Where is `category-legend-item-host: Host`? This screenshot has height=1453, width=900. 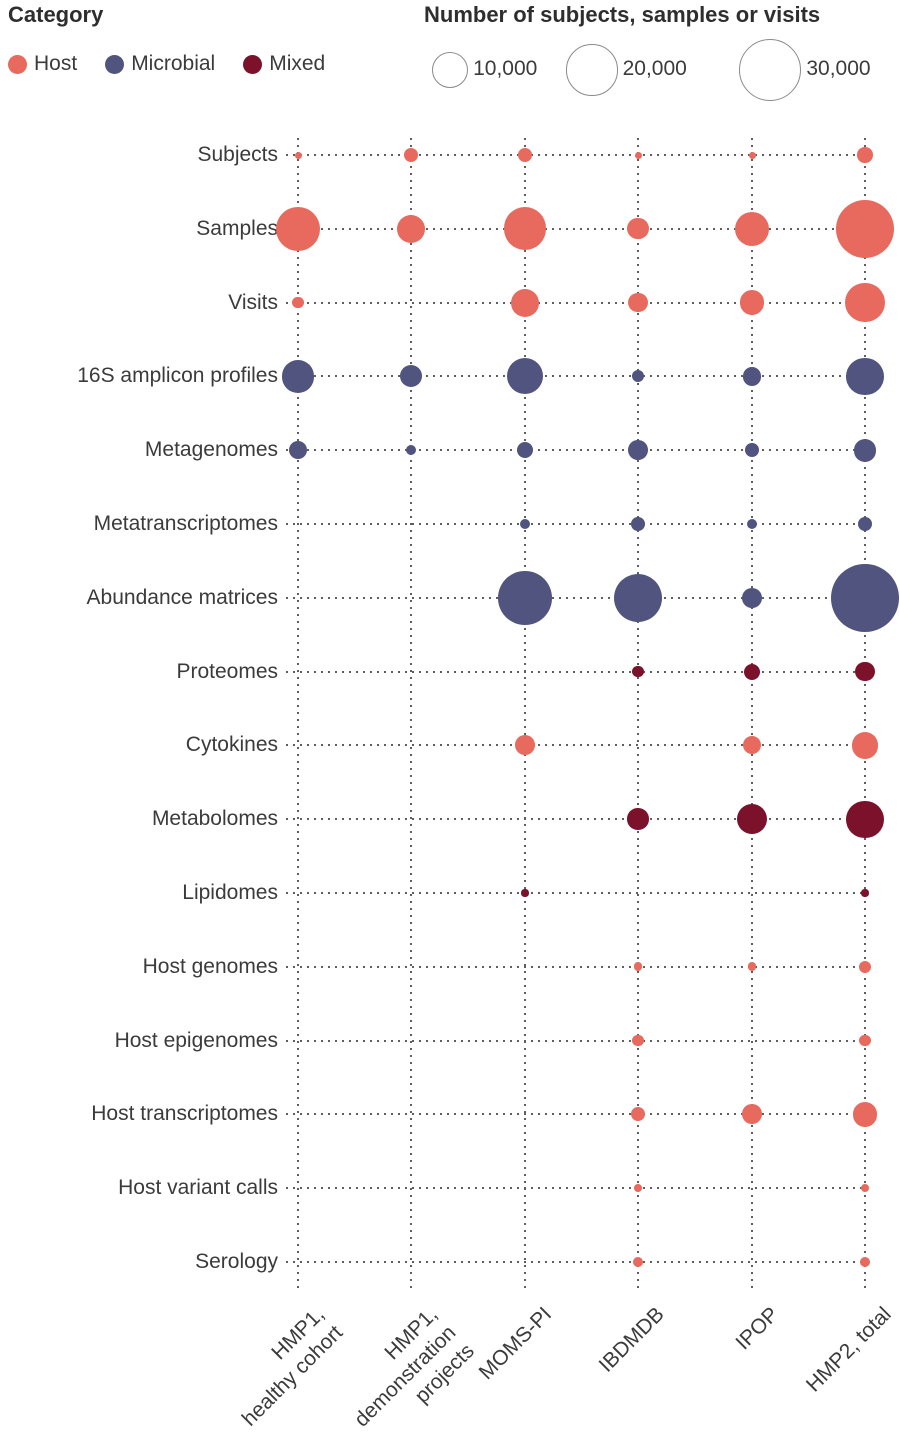
category-legend-item-host: Host is located at coordinates (42, 64).